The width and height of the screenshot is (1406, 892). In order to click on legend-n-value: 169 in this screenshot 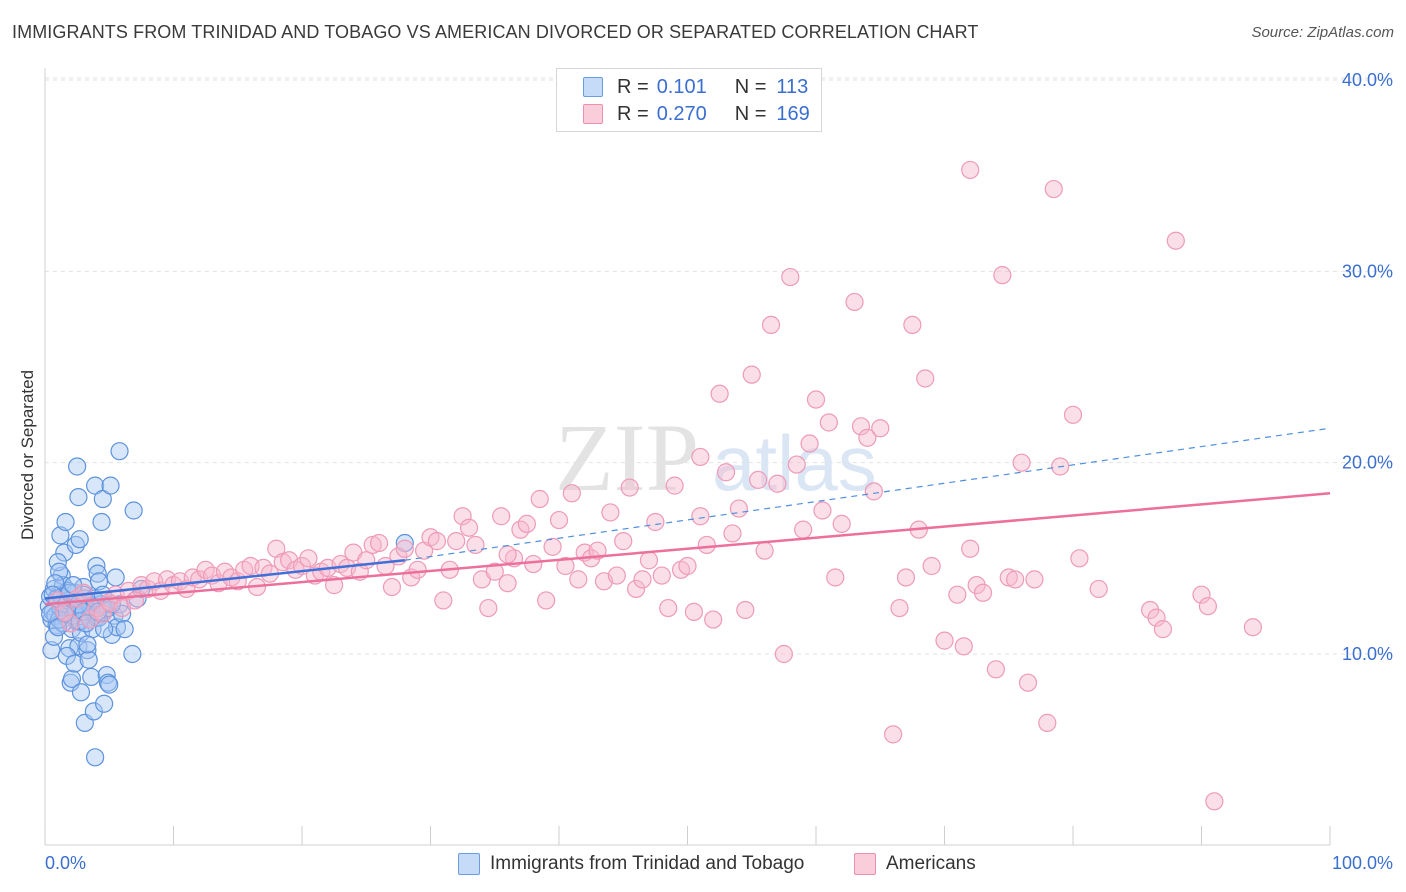, I will do `click(793, 113)`.